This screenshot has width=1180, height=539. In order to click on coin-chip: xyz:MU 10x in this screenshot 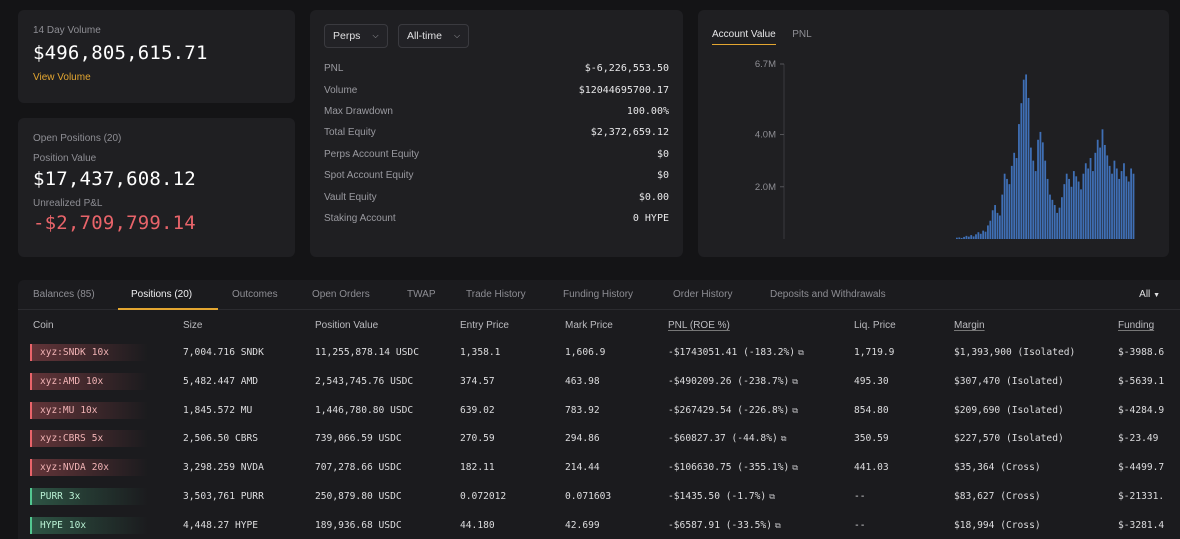, I will do `click(89, 410)`.